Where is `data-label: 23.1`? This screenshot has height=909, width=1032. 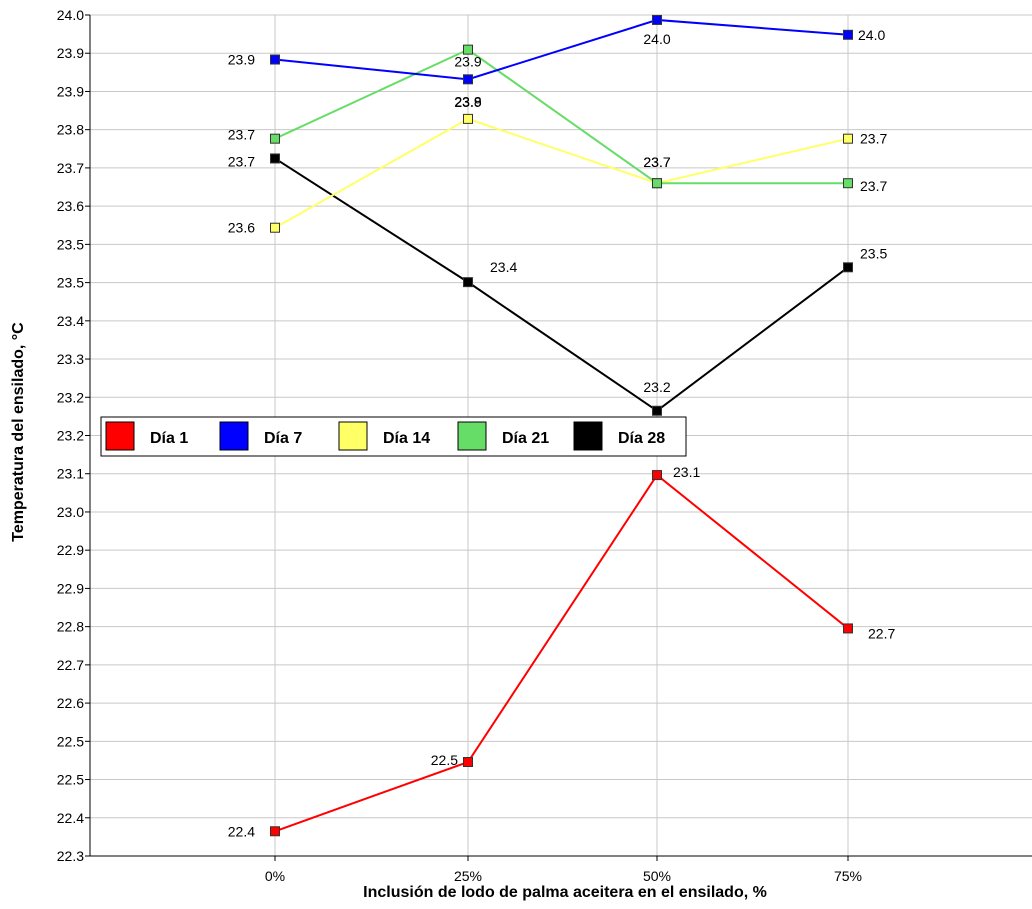
data-label: 23.1 is located at coordinates (686, 472).